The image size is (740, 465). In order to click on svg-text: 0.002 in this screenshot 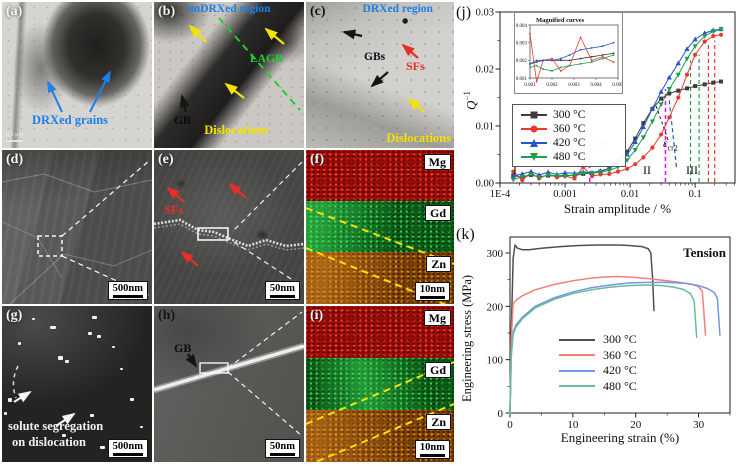, I will do `click(522, 61)`.